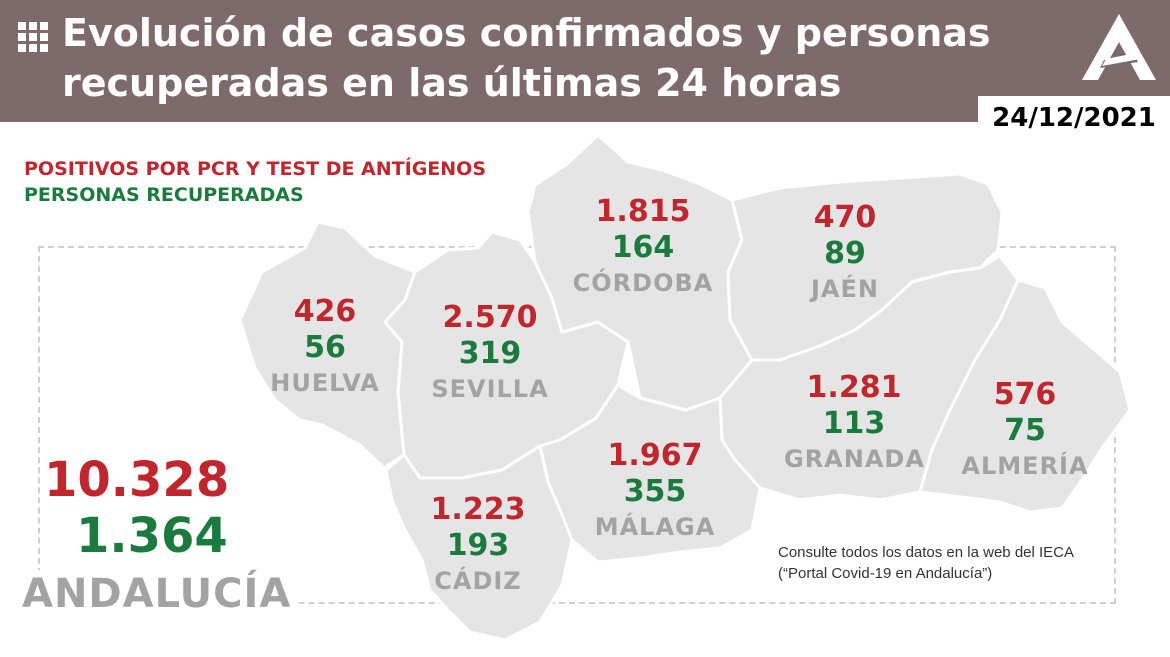  Describe the element at coordinates (854, 387) in the screenshot. I see `granada-positives: 1.281` at that location.